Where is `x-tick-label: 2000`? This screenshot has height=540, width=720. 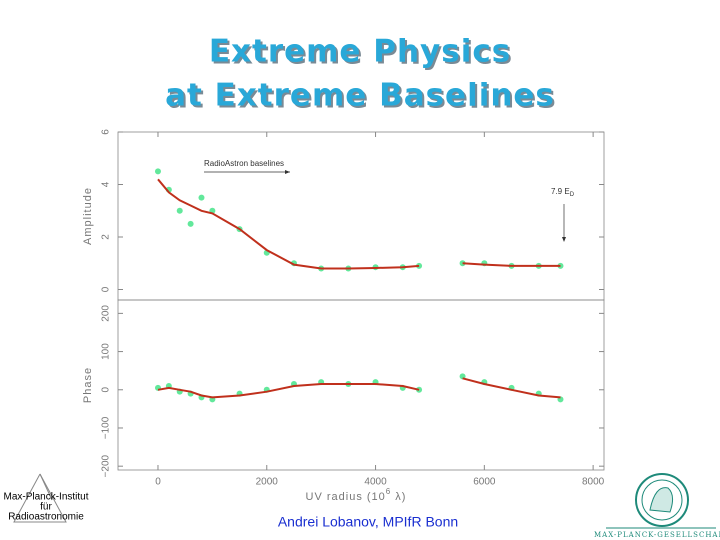 x-tick-label: 2000 is located at coordinates (267, 482).